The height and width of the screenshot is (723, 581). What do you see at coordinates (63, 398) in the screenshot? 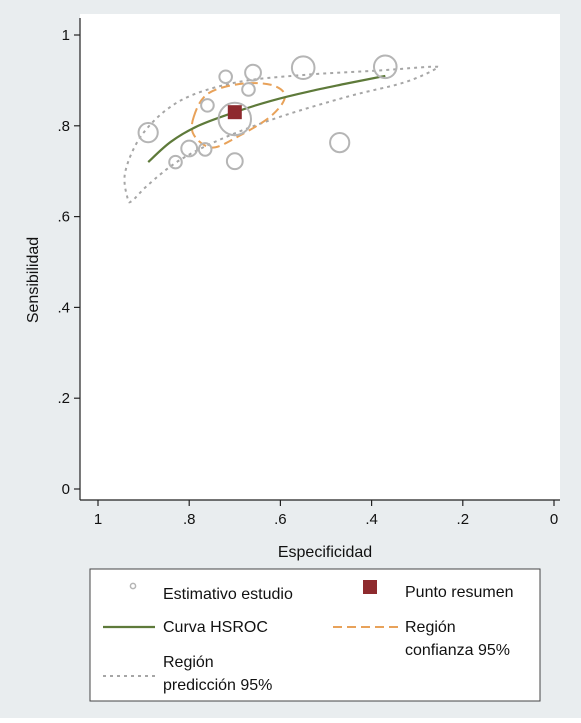
I see `y-tick-label: .2` at bounding box center [63, 398].